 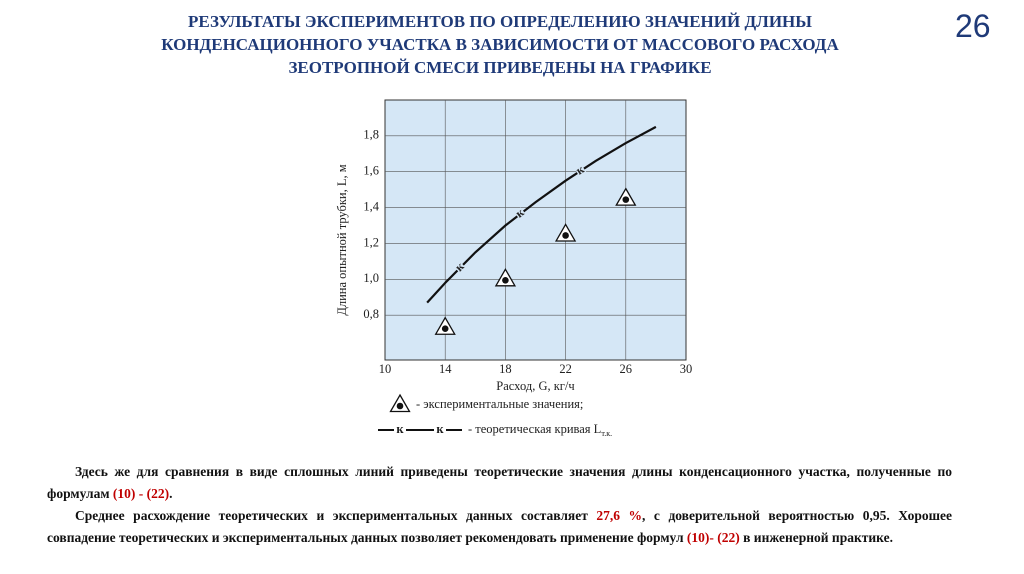 I want to click on x-tick-label: 14, so click(x=445, y=369).